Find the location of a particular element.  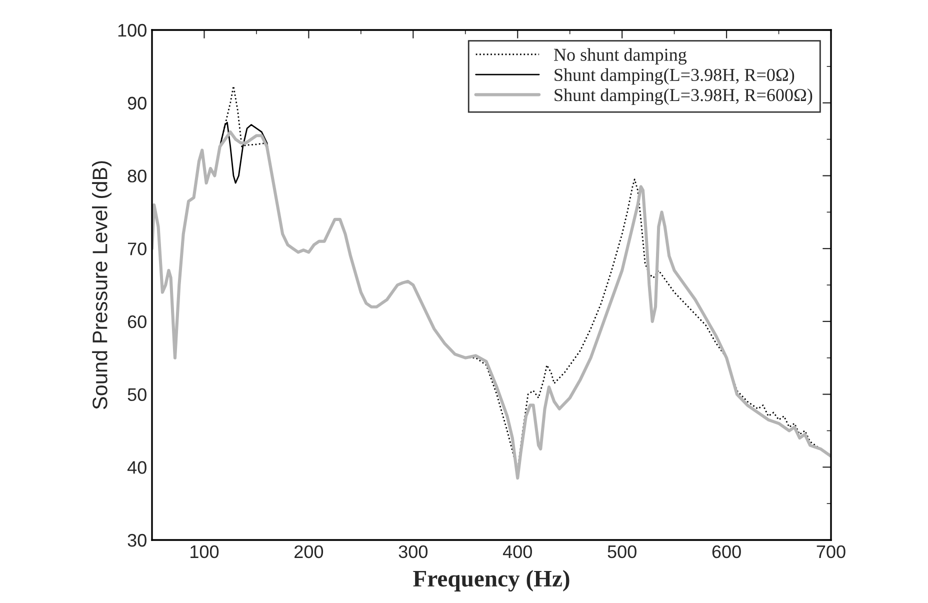

legend-label: Shunt damping(L=3.98H, R=0Ω) is located at coordinates (674, 76).